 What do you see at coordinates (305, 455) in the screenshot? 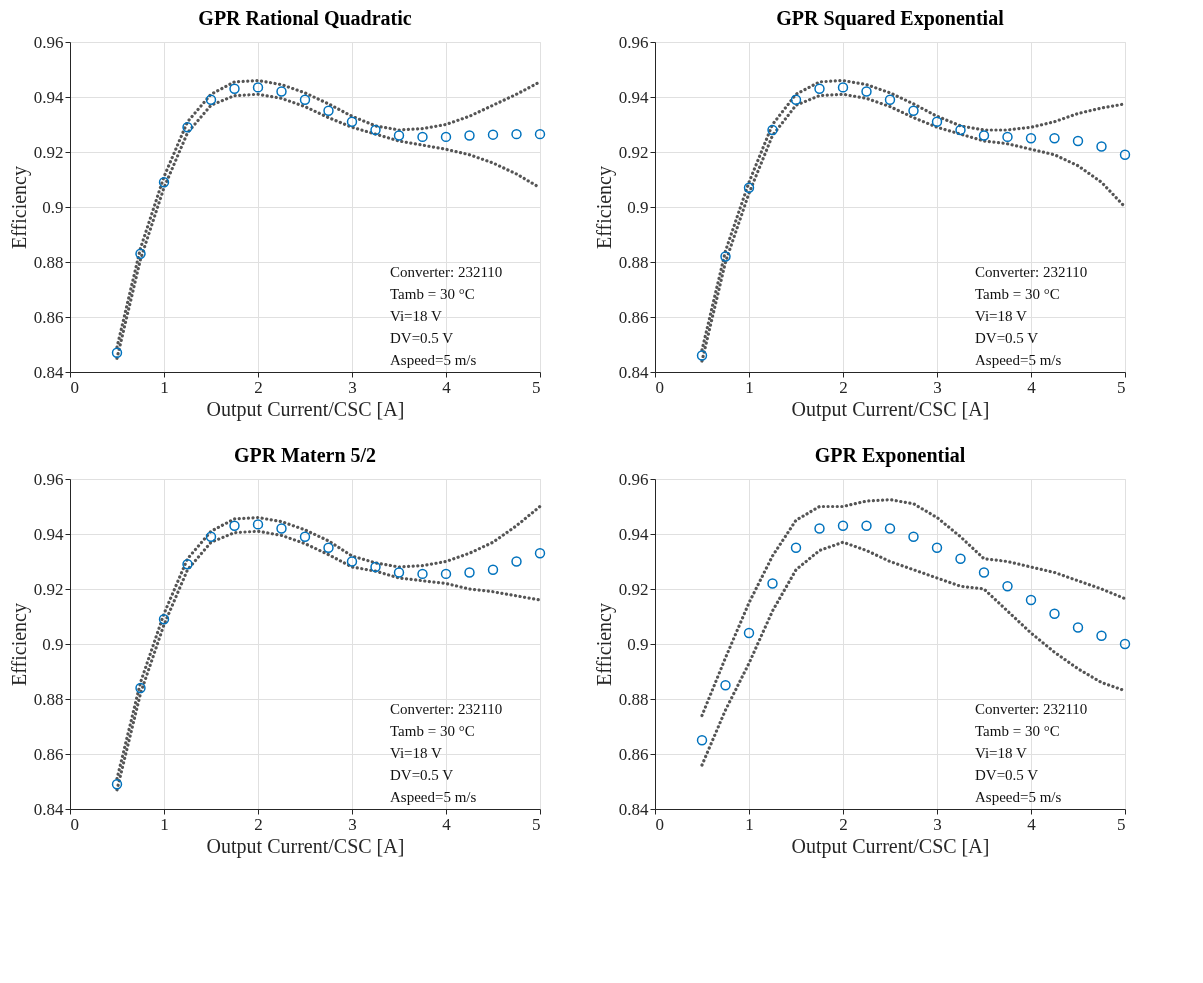
I see `chart-title: GPR Matern 5/2` at bounding box center [305, 455].